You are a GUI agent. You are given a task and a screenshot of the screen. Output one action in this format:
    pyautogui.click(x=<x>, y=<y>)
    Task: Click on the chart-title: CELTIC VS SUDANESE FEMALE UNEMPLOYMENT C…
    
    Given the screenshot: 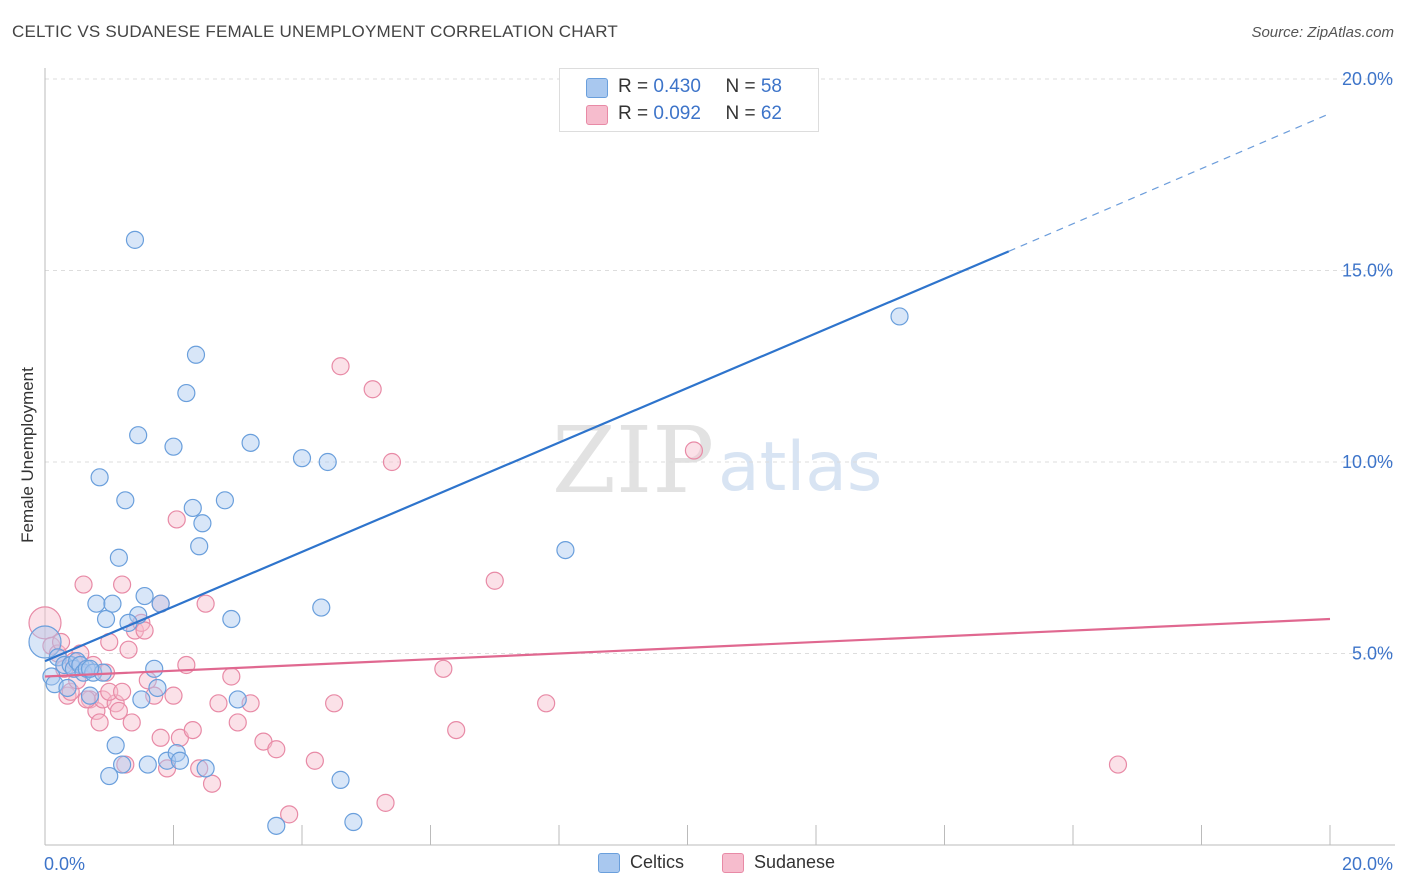 What is the action you would take?
    pyautogui.click(x=315, y=31)
    